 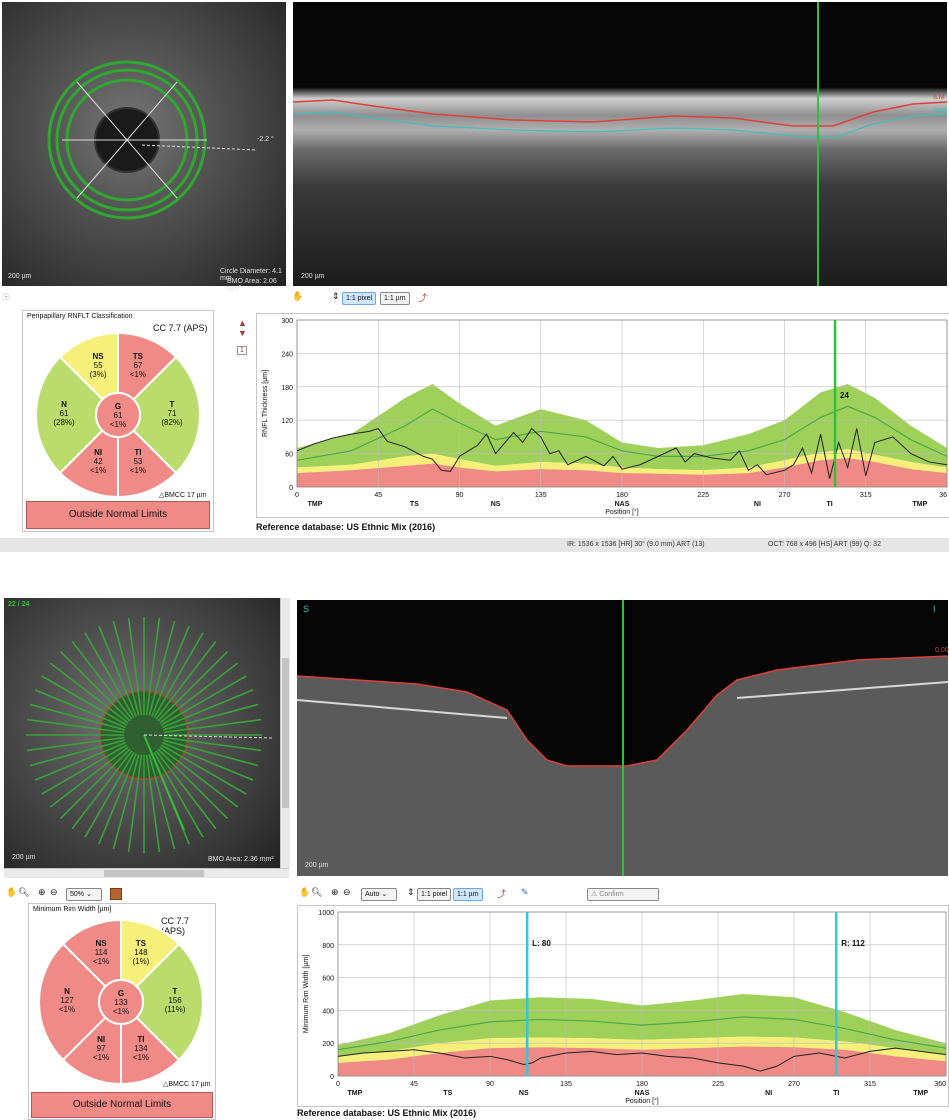 I want to click on top-fundus-scale: 200 µm, so click(x=20, y=276).